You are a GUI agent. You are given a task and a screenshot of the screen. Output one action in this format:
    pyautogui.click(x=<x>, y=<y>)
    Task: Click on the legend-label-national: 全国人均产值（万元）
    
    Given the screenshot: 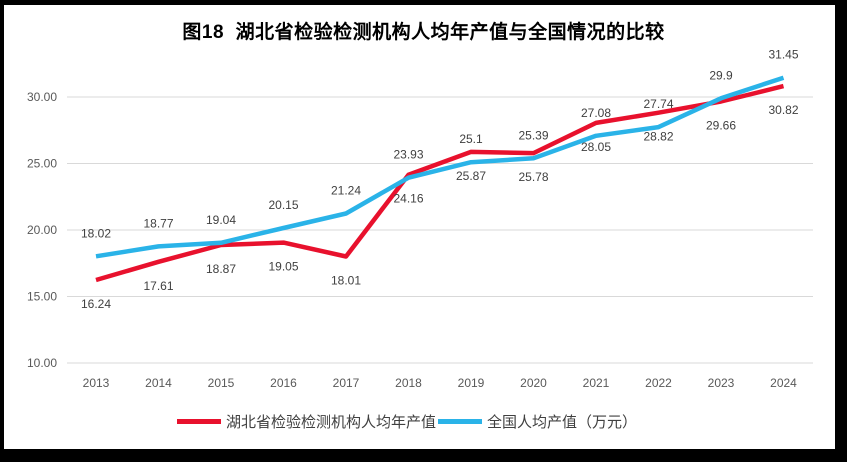 What is the action you would take?
    pyautogui.click(x=562, y=422)
    